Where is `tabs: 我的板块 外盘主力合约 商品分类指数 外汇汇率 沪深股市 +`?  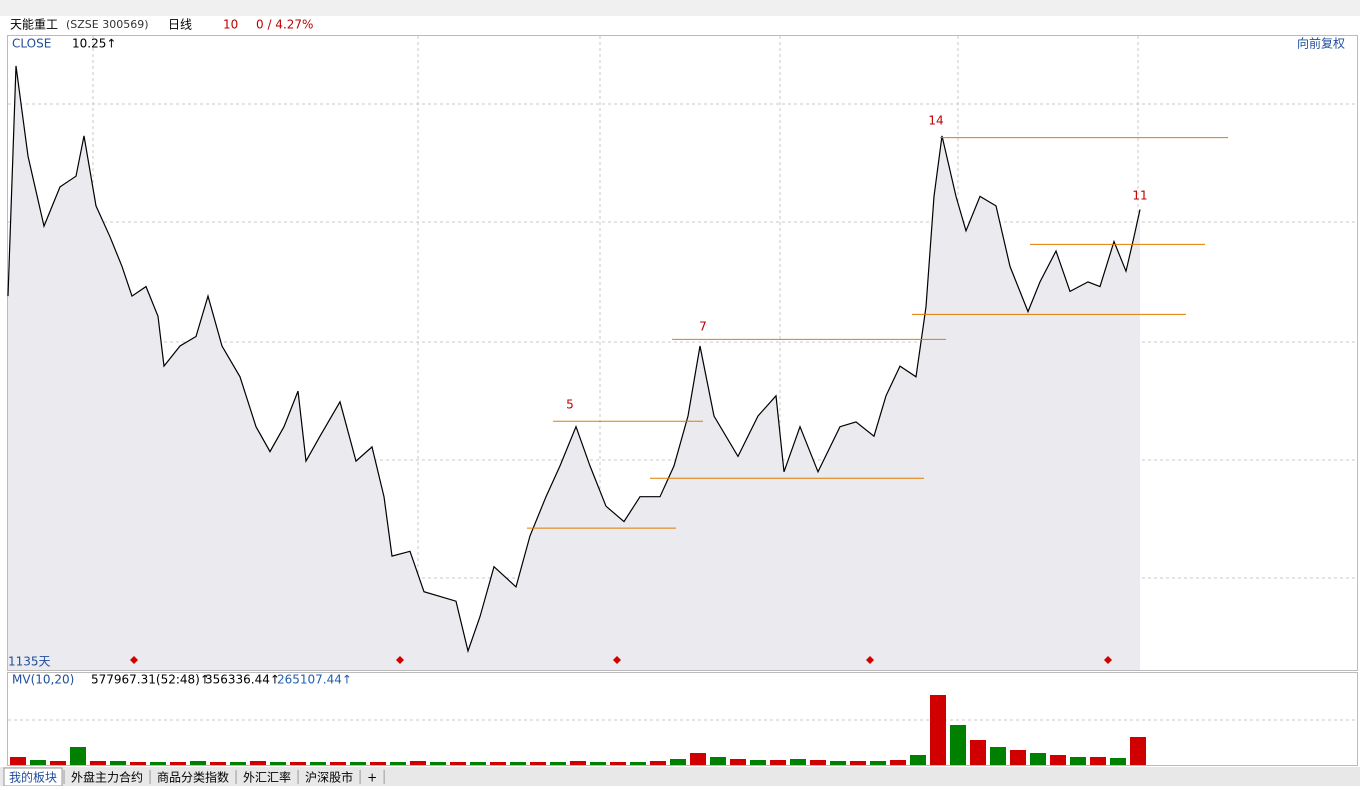 tabs: 我的板块 外盘主力合约 商品分类指数 外汇汇率 沪深股市 + is located at coordinates (194, 777).